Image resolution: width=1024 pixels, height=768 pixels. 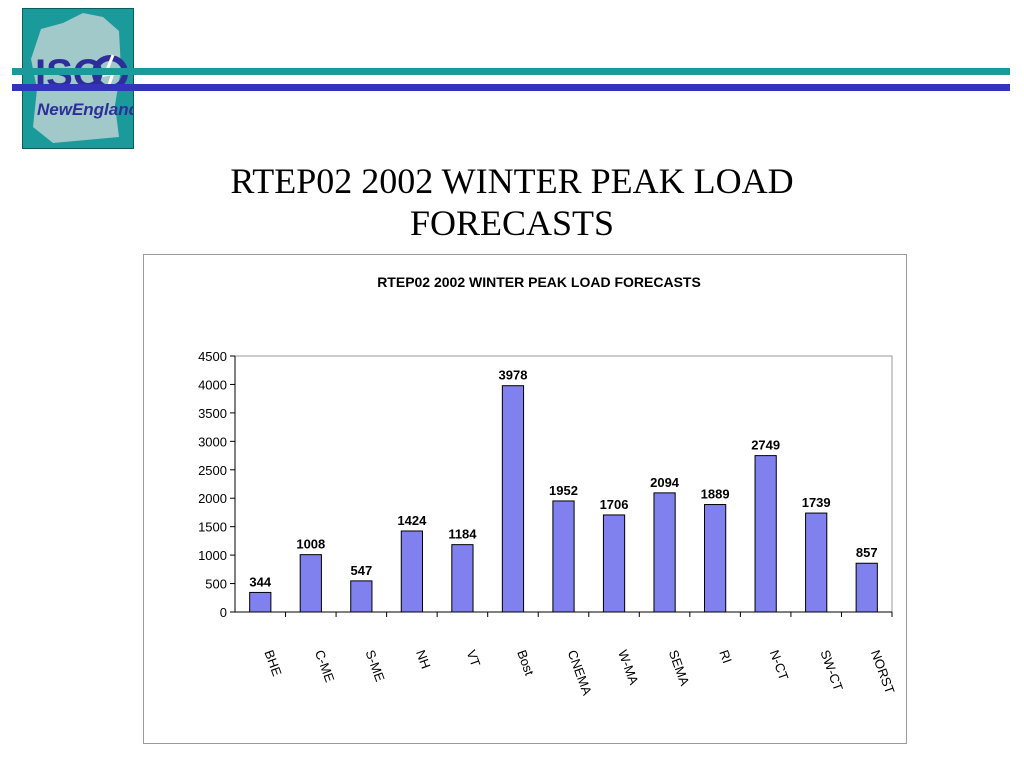 I want to click on y-tick-label: 1500, so click(x=212, y=527).